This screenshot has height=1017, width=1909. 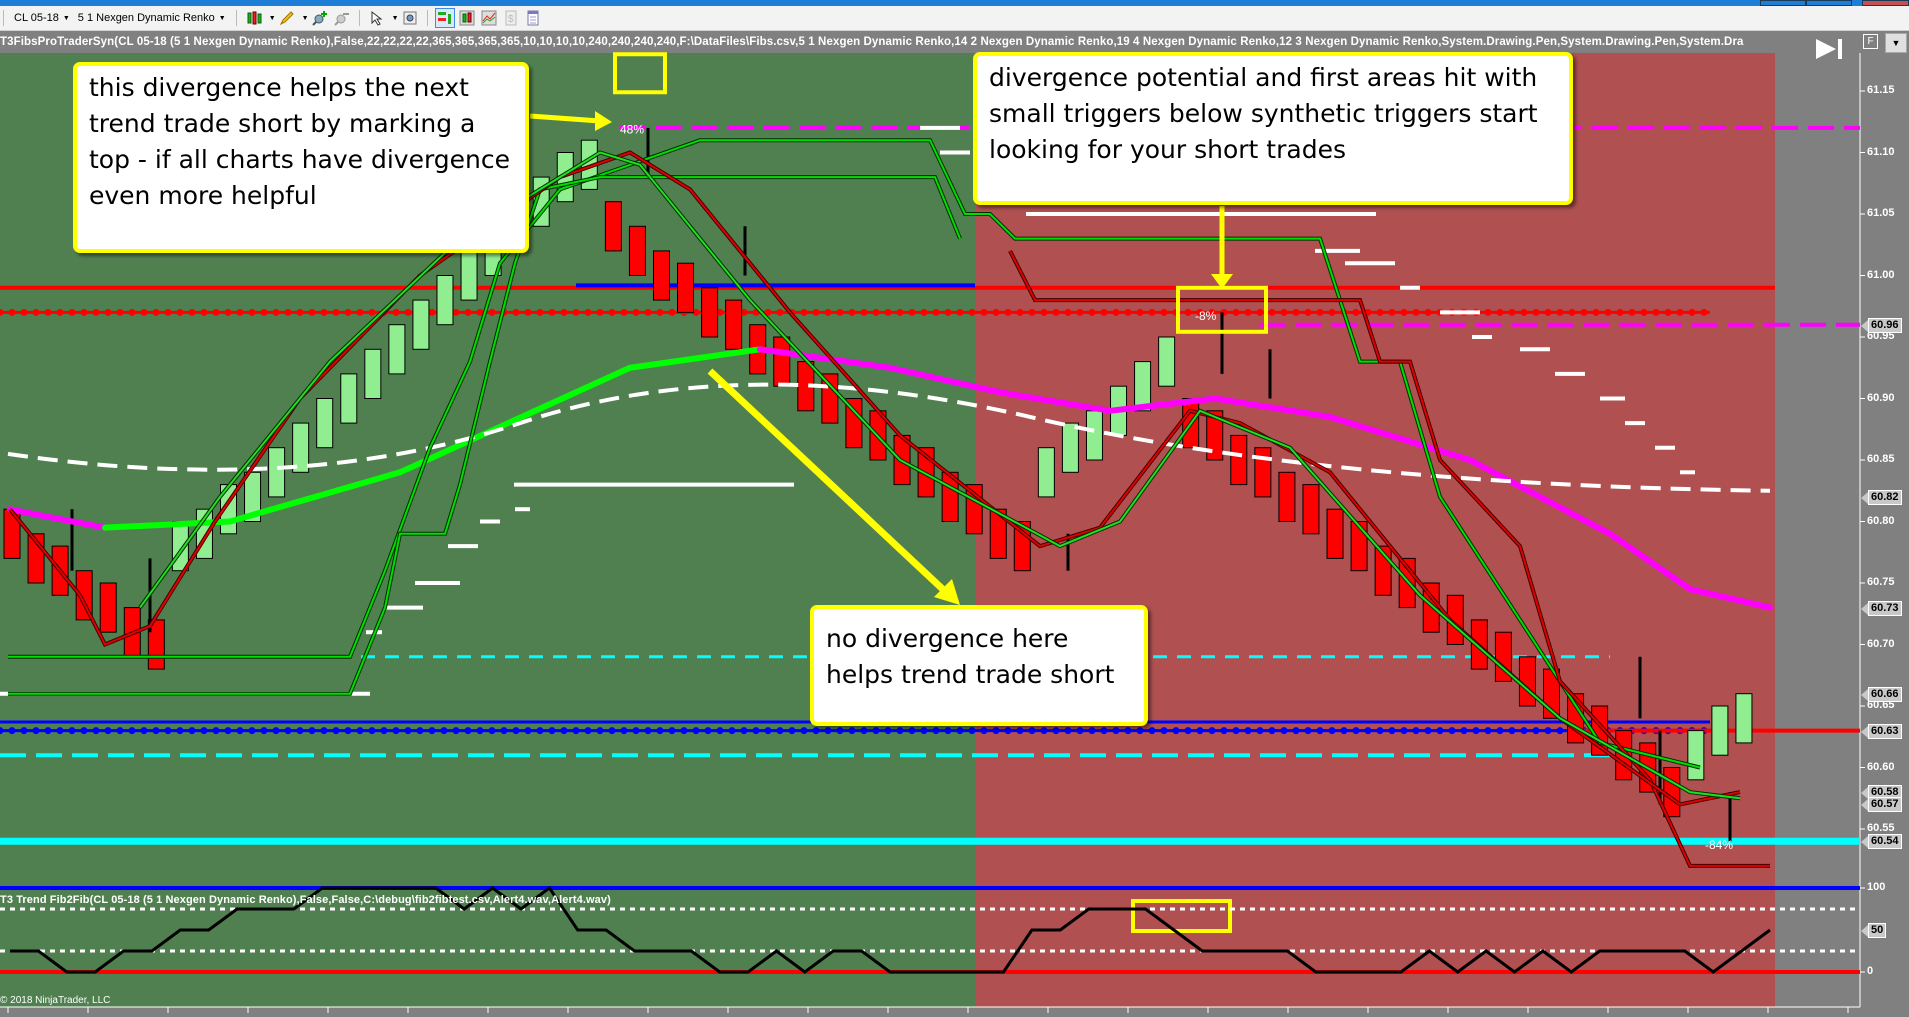 What do you see at coordinates (1817, 530) in the screenshot?
I see `empty-region` at bounding box center [1817, 530].